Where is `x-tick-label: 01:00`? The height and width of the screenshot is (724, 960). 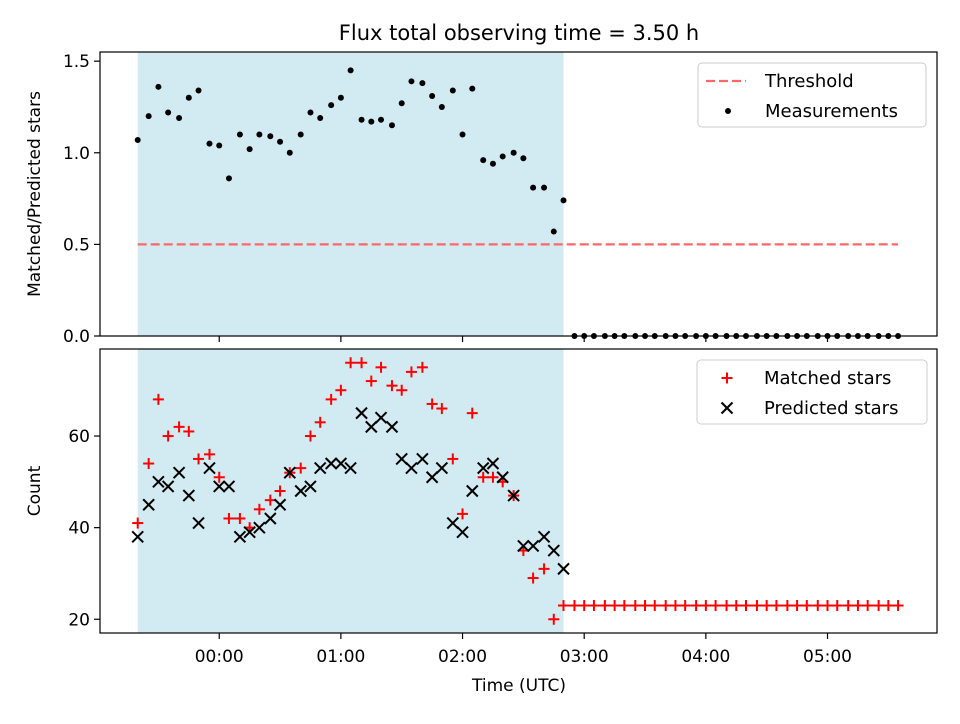 x-tick-label: 01:00 is located at coordinates (340, 657).